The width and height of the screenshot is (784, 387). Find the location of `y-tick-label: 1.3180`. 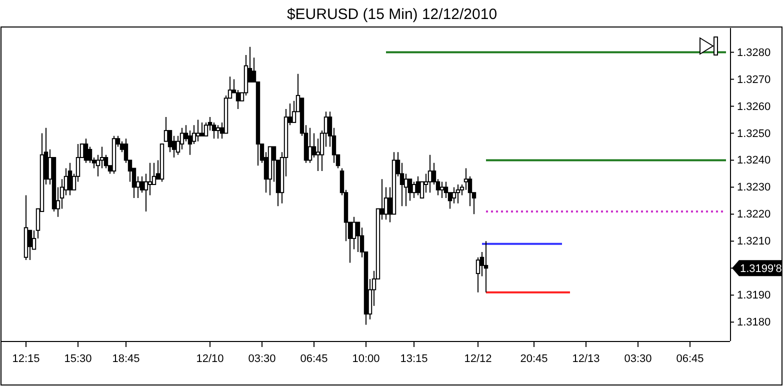

y-tick-label: 1.3180 is located at coordinates (754, 322).